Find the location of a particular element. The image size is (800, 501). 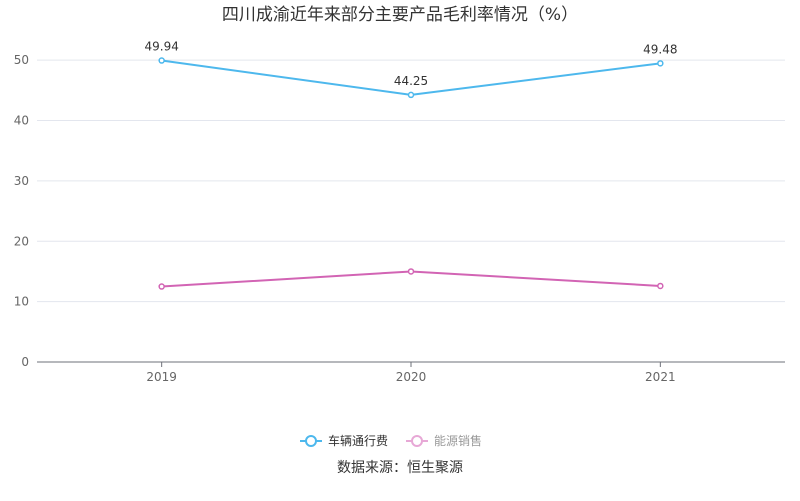

y-tick-label: 20 is located at coordinates (21, 241).